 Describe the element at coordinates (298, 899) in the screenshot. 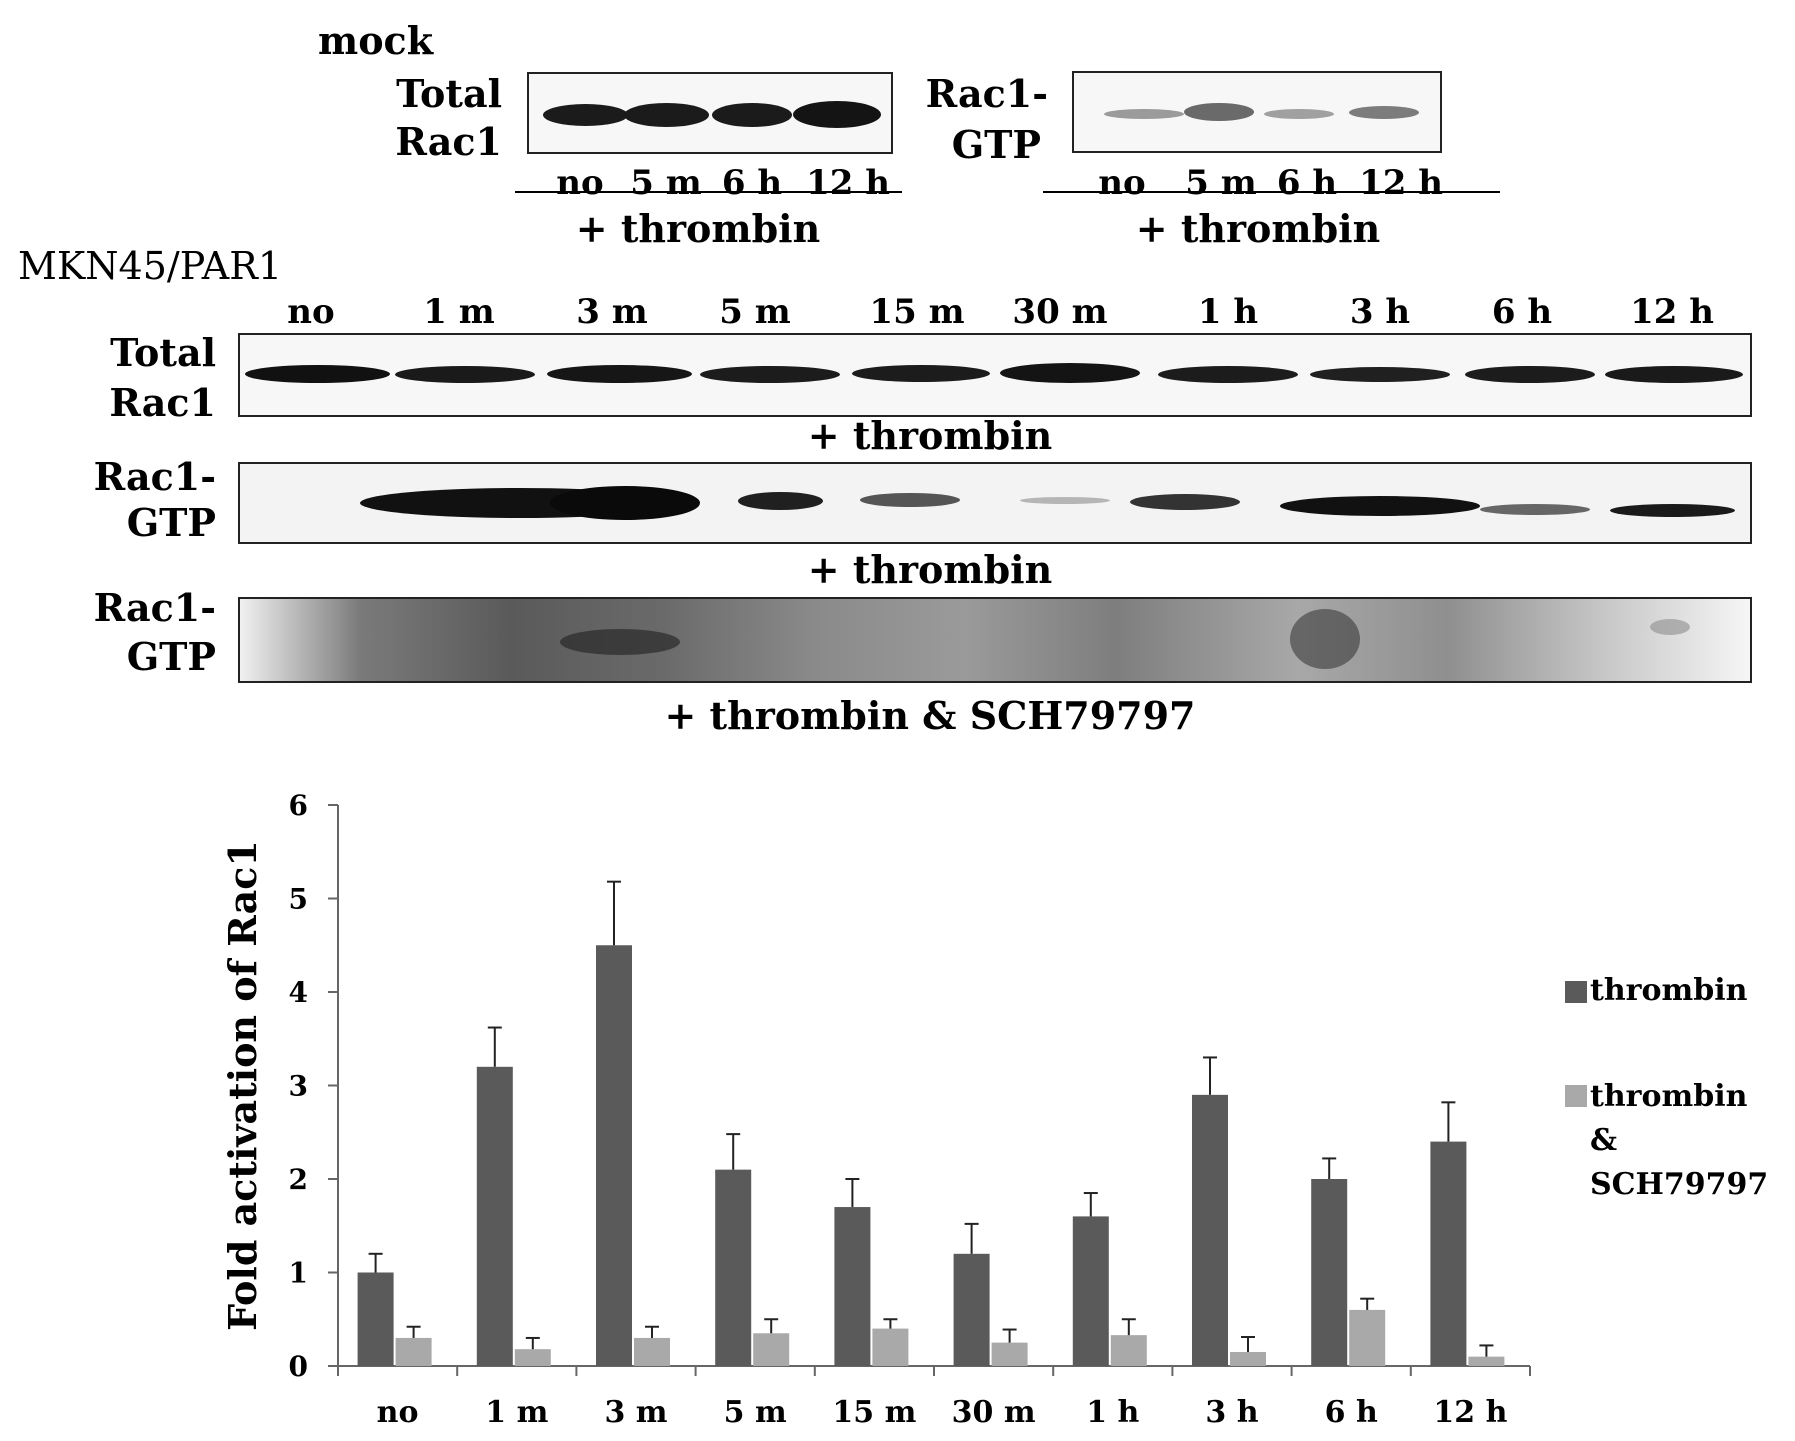

I see `y-tick-label: 5` at that location.